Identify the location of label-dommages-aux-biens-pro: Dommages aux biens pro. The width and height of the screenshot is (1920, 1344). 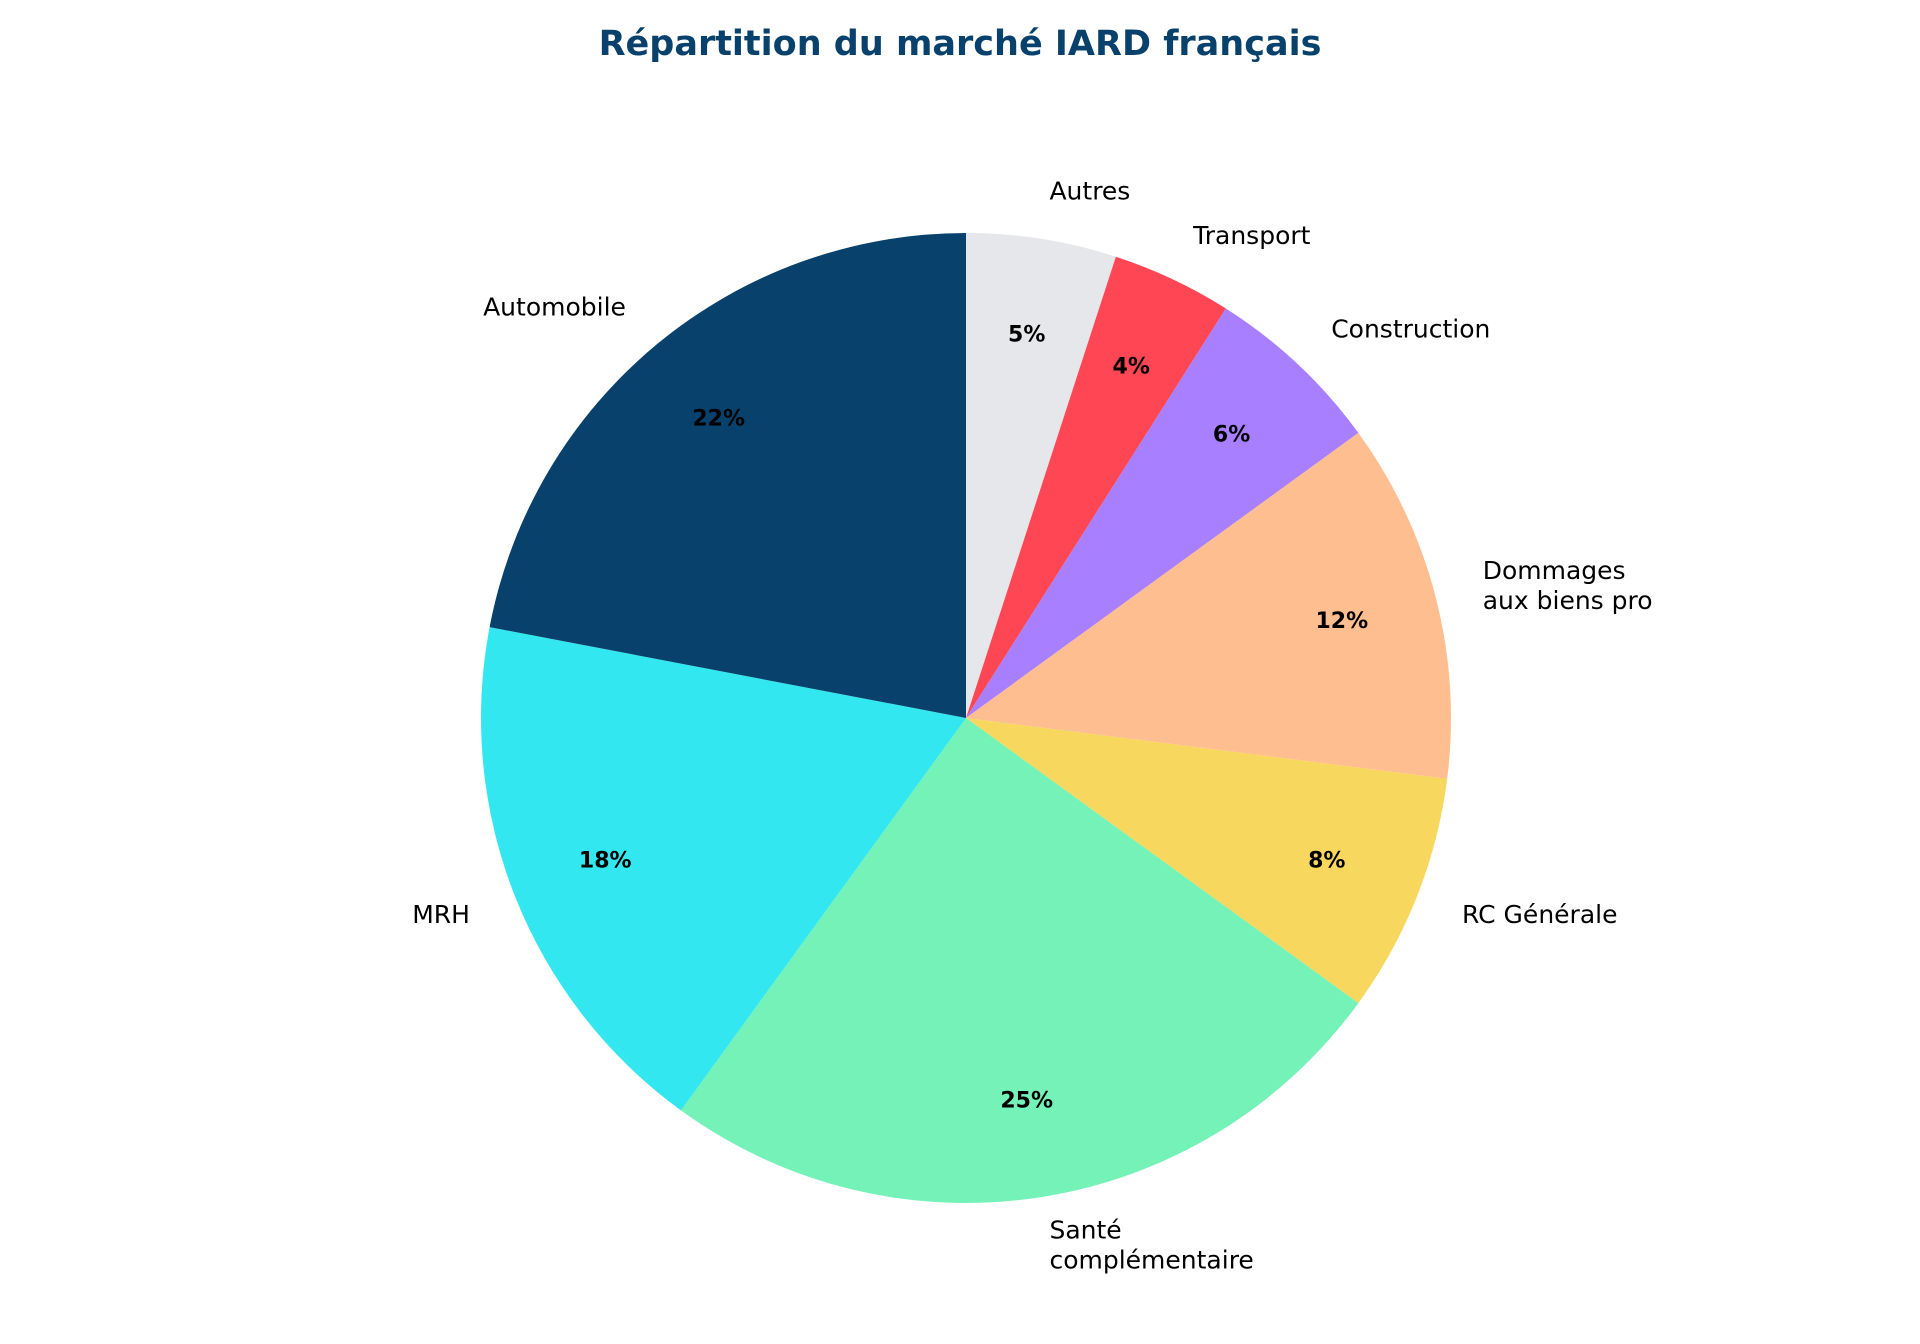
(1568, 585).